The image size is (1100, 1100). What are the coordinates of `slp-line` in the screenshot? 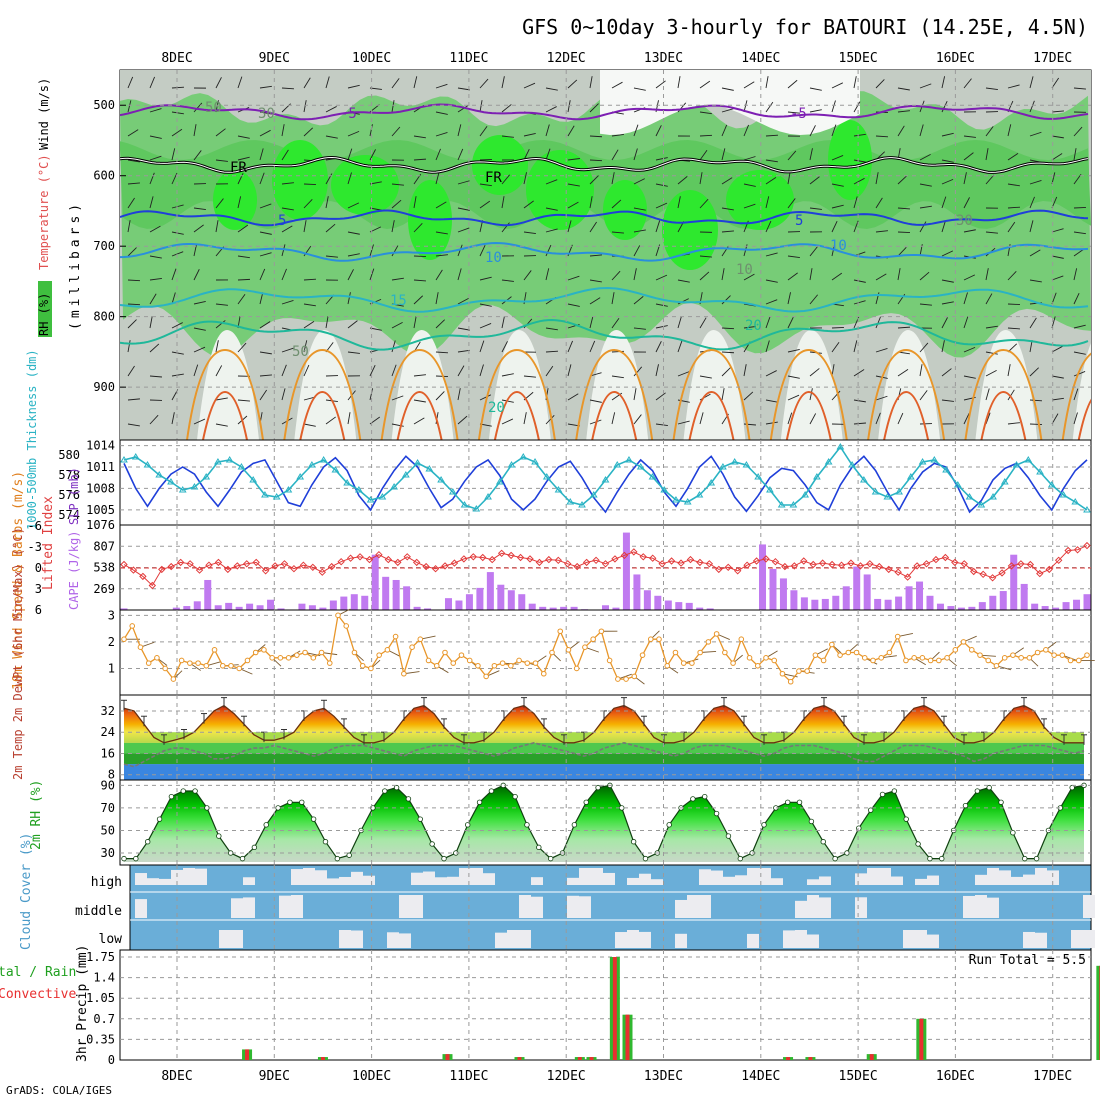 It's located at (605, 484).